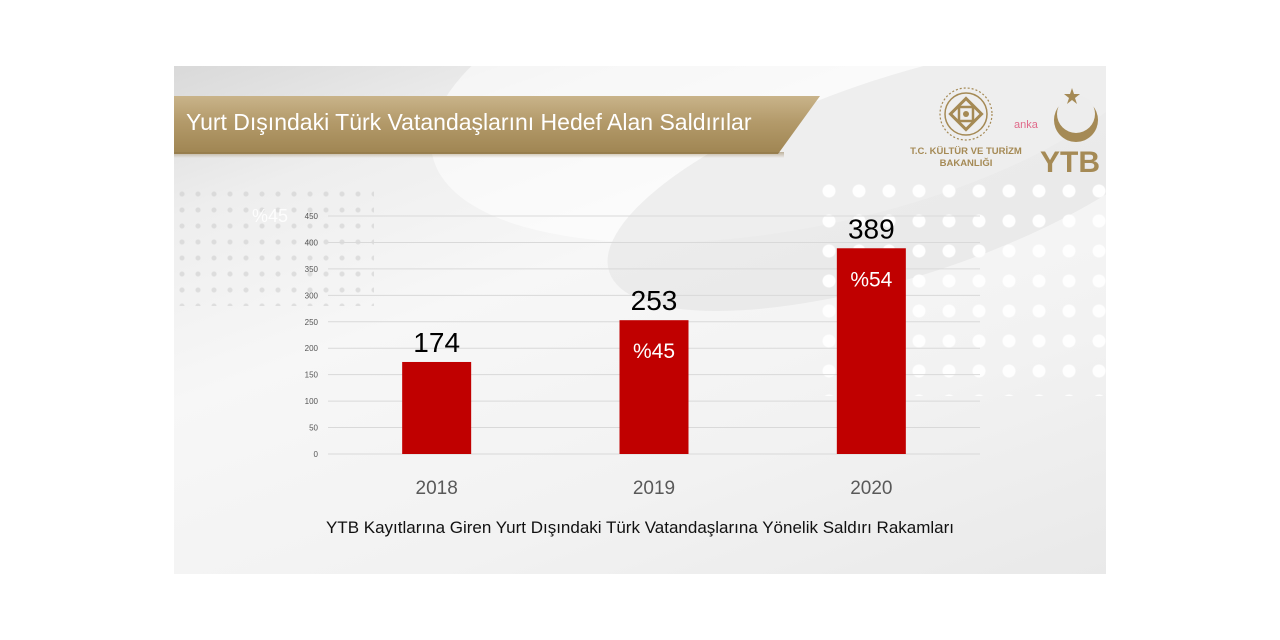  I want to click on y-tick-label: 0, so click(316, 454).